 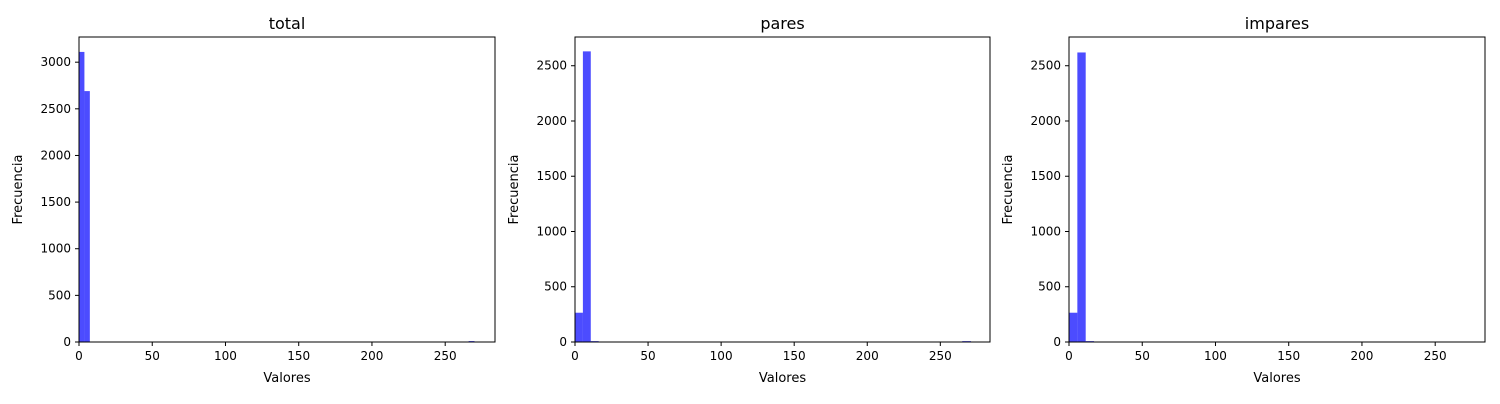 I want to click on chart-title: pares, so click(x=782, y=23).